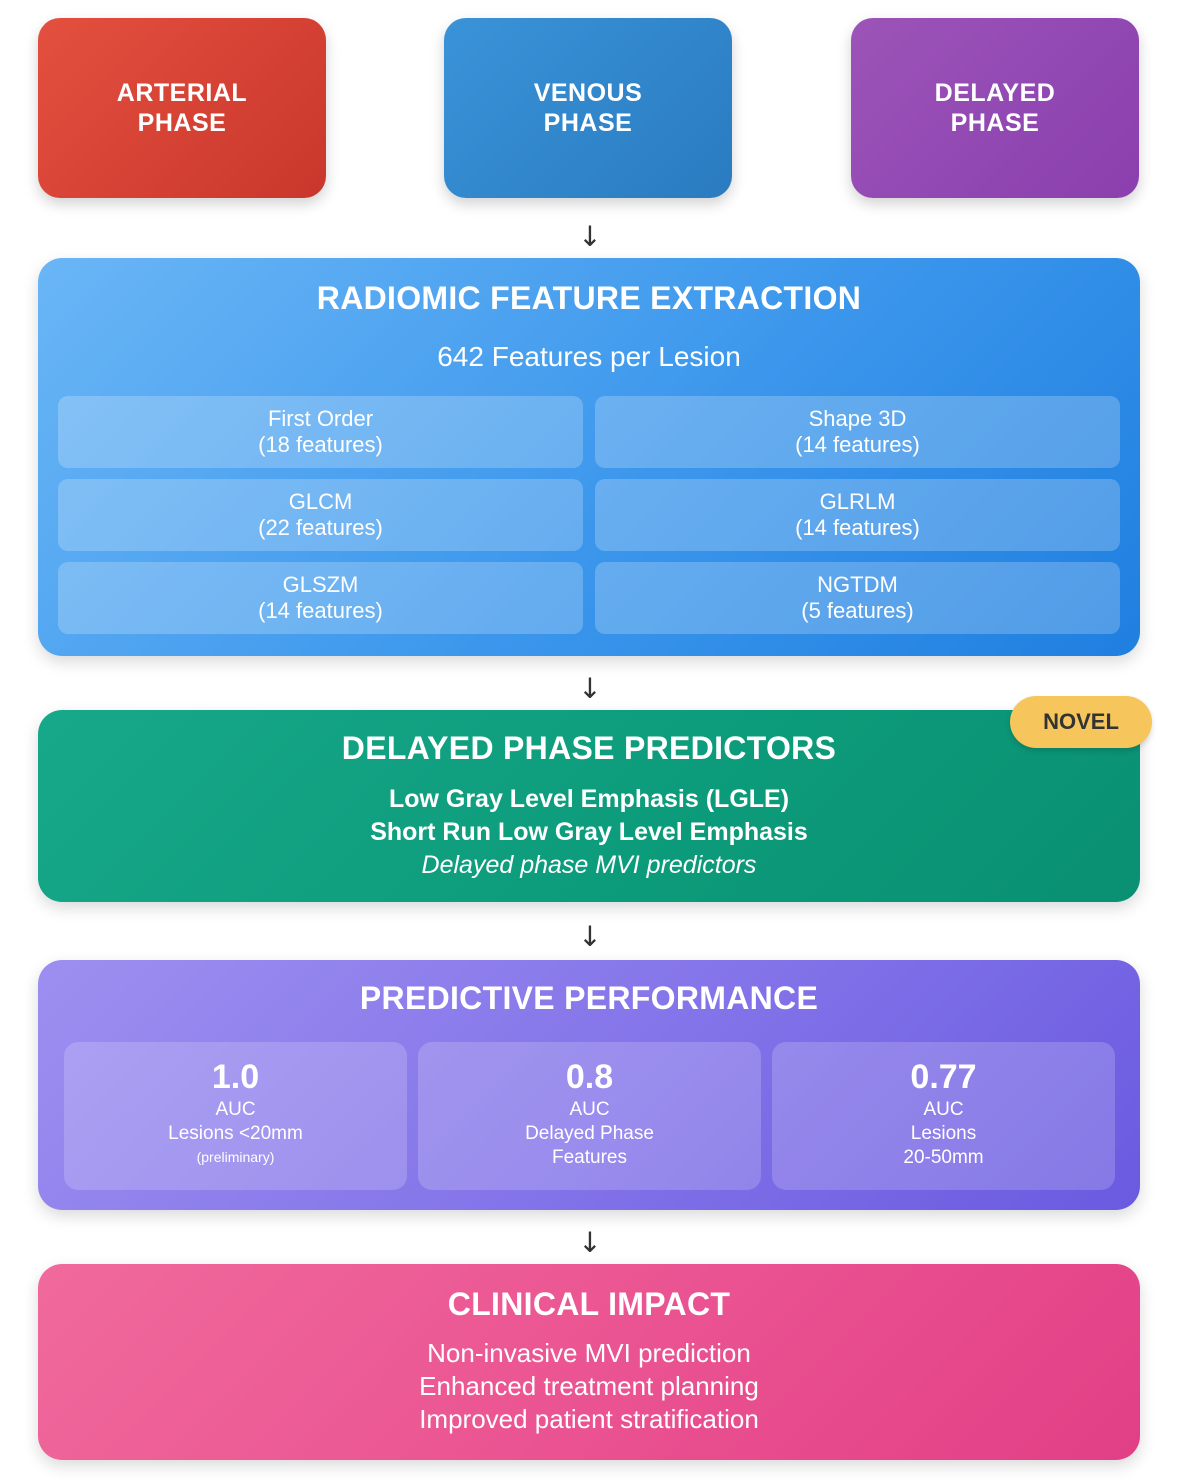 This screenshot has width=1200, height=1480. I want to click on metric-card: 1.0 AUC Lesions <20mm (preliminary), so click(235, 1116).